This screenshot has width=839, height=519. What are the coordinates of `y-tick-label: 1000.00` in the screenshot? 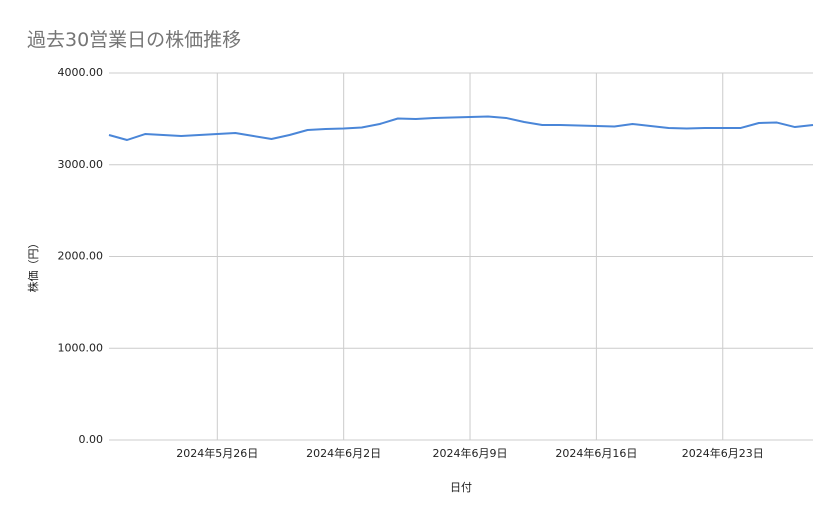 It's located at (81, 347).